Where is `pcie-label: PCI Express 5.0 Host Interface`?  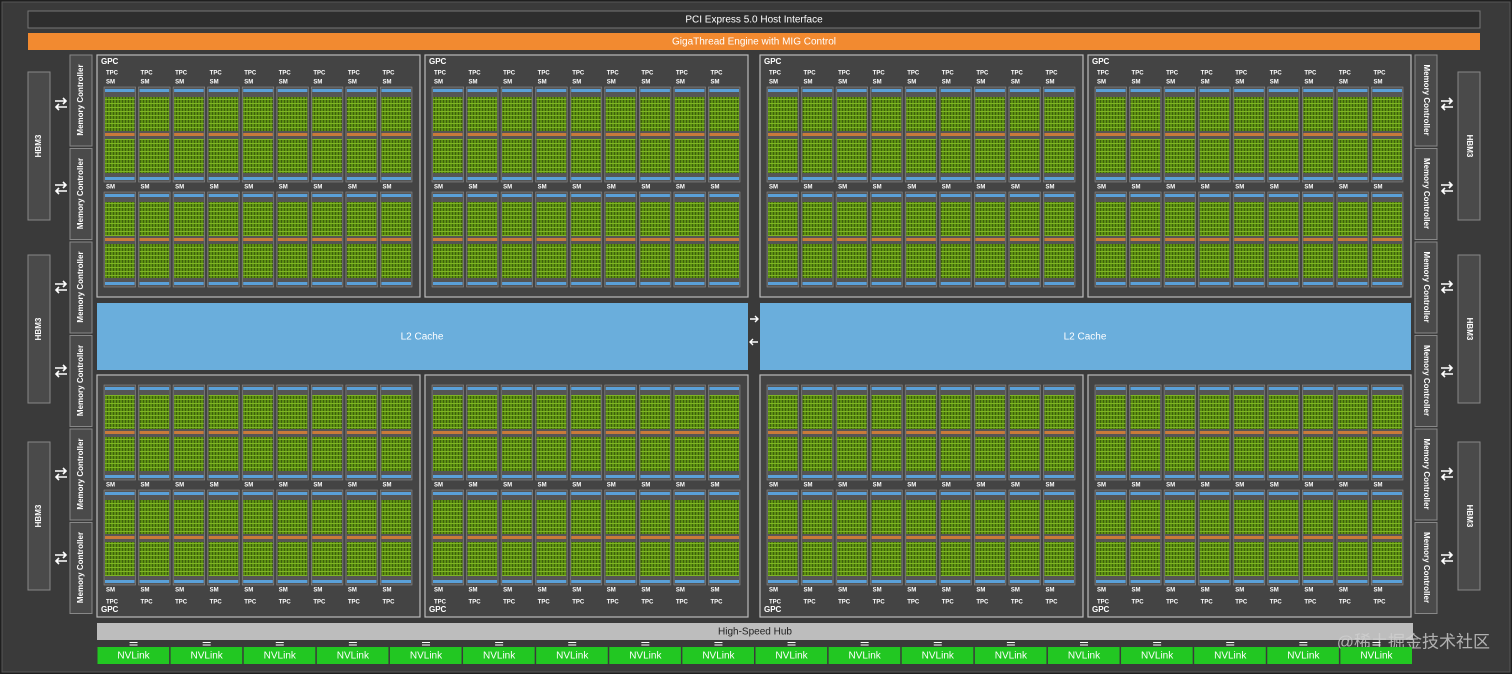
pcie-label: PCI Express 5.0 Host Interface is located at coordinates (754, 20).